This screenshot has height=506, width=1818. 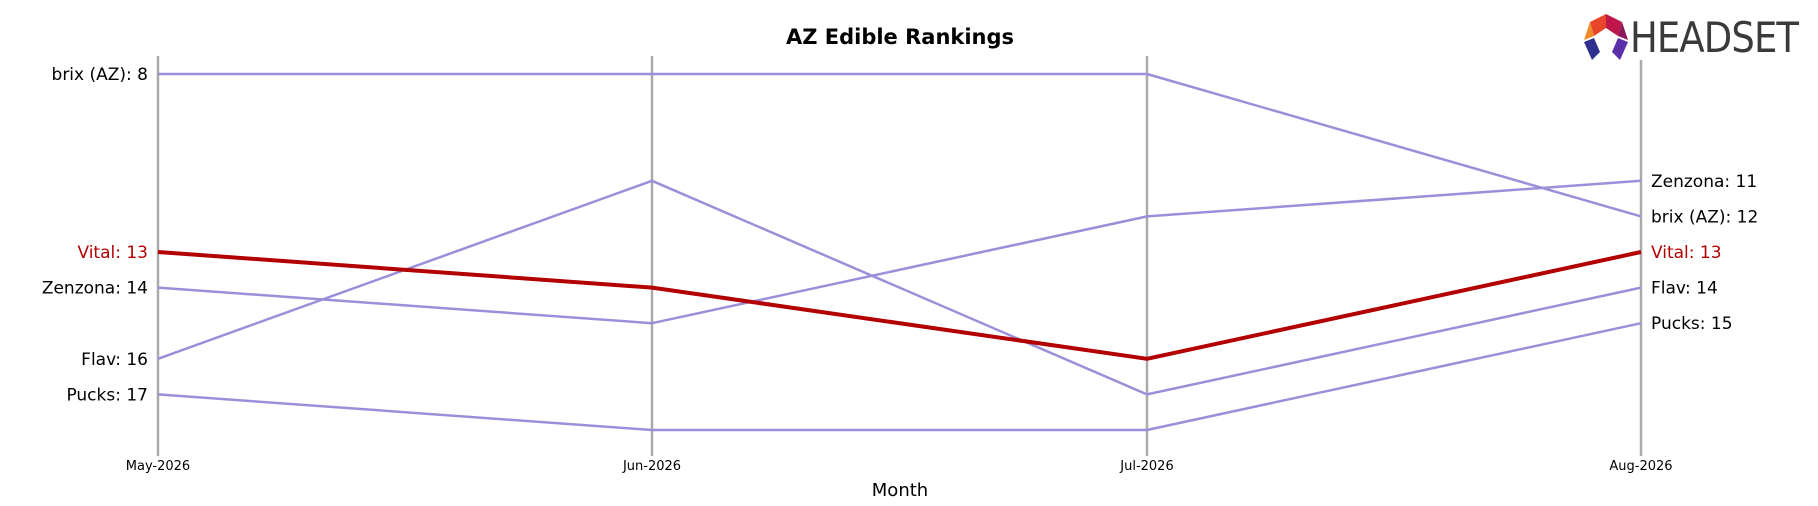 I want to click on headset-logo-text: HEADSET, so click(x=1714, y=37).